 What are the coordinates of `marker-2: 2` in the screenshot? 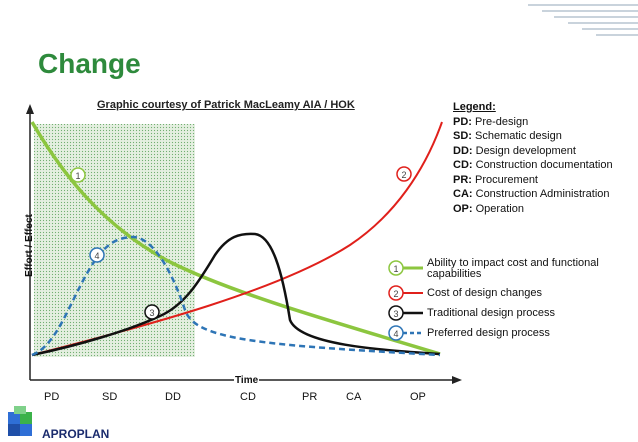 It's located at (404, 174).